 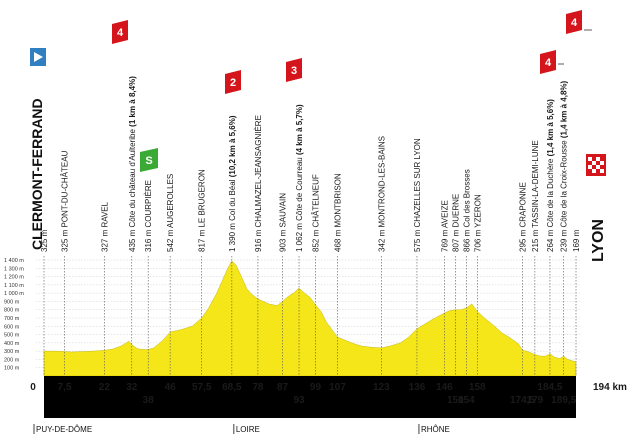 I want to click on waypoint-label-climb-detail: (1,4 km à 4,8%), so click(x=564, y=109).